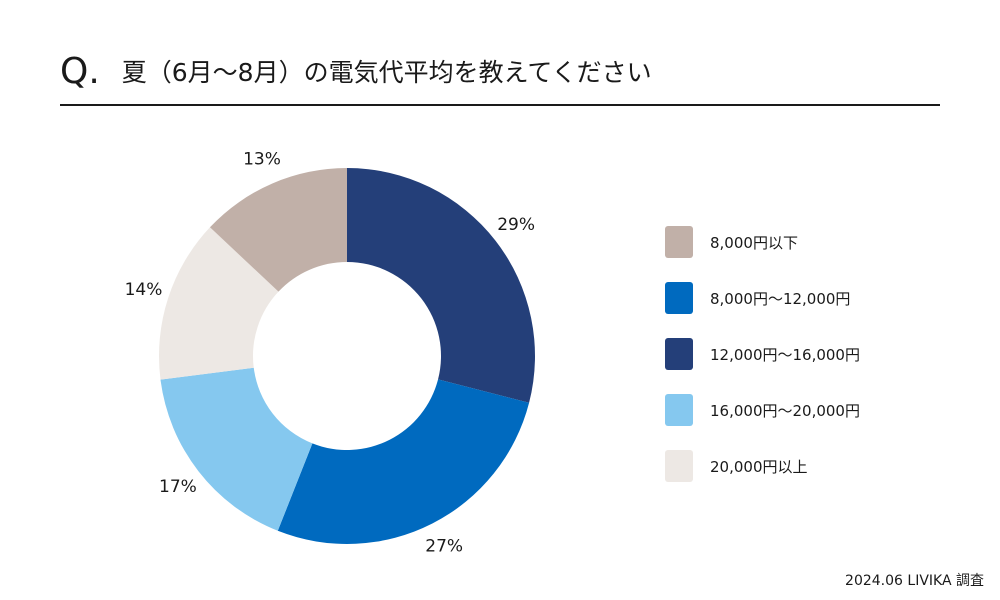  What do you see at coordinates (516, 225) in the screenshot?
I see `slice-label-2: 29%` at bounding box center [516, 225].